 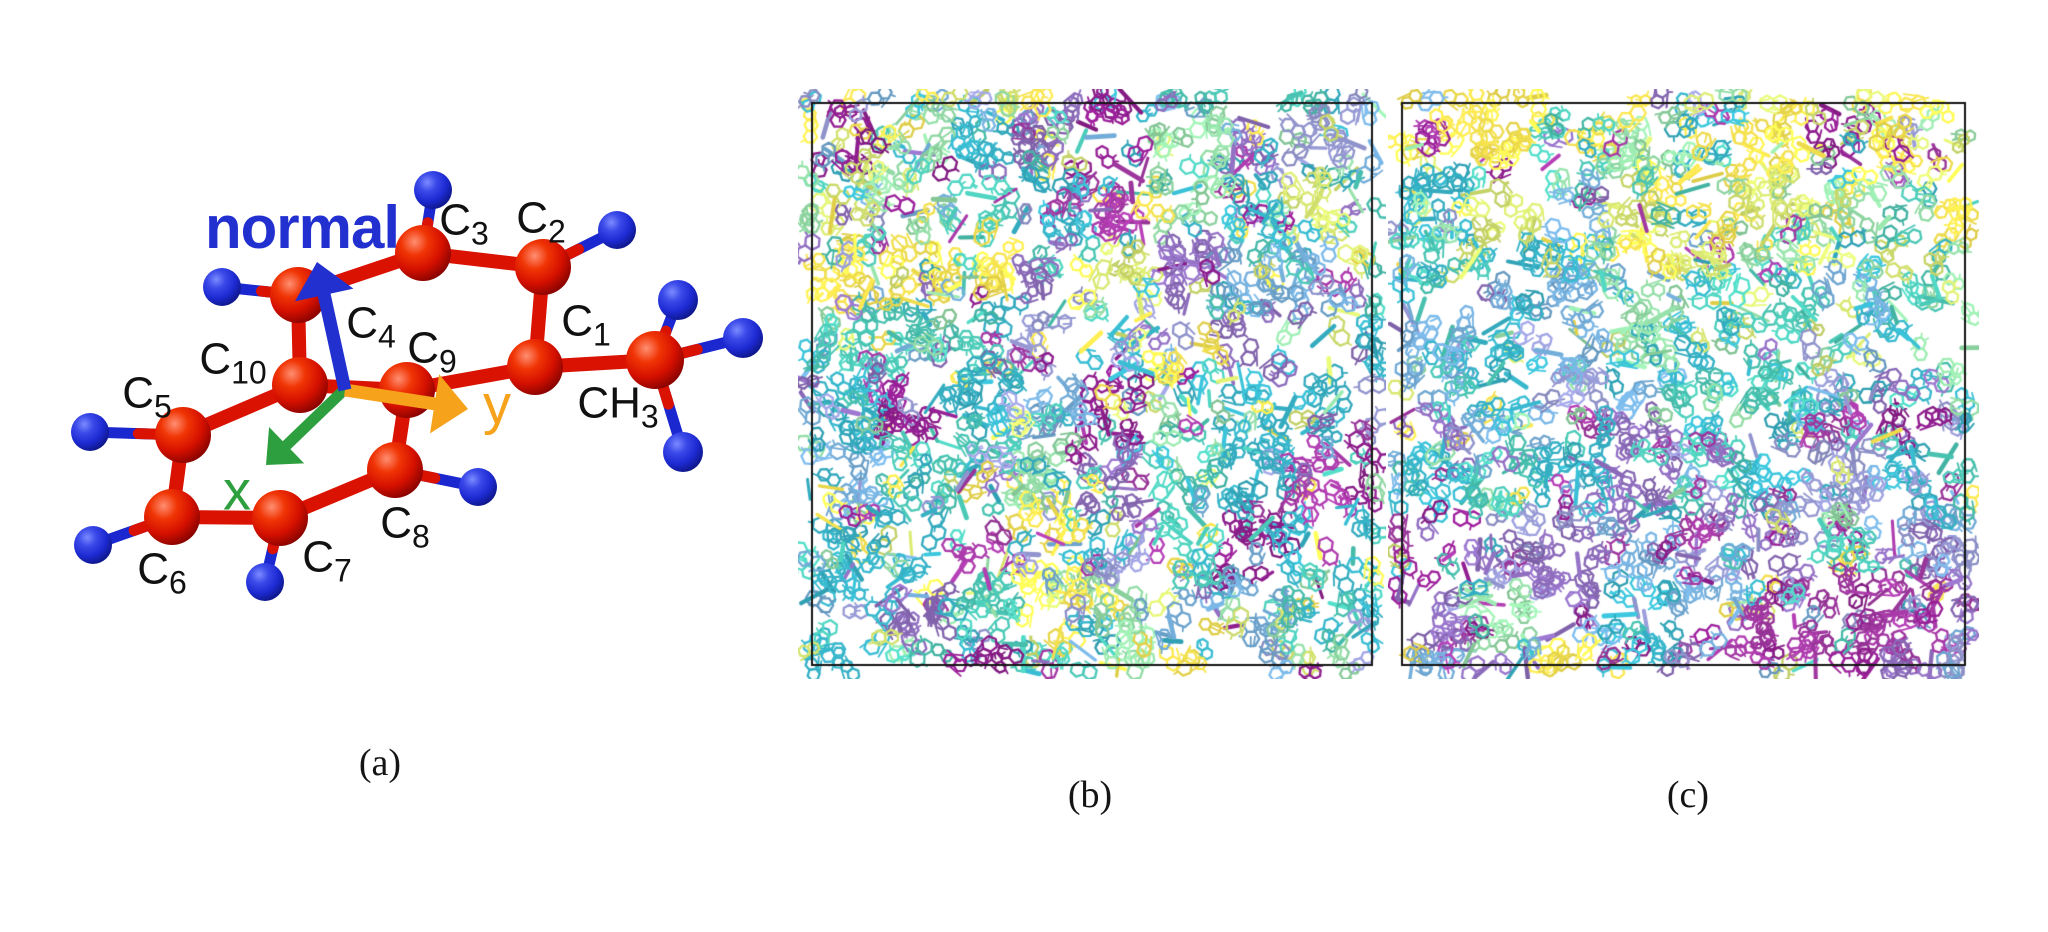 What do you see at coordinates (237, 490) in the screenshot?
I see `axis-label-x: x` at bounding box center [237, 490].